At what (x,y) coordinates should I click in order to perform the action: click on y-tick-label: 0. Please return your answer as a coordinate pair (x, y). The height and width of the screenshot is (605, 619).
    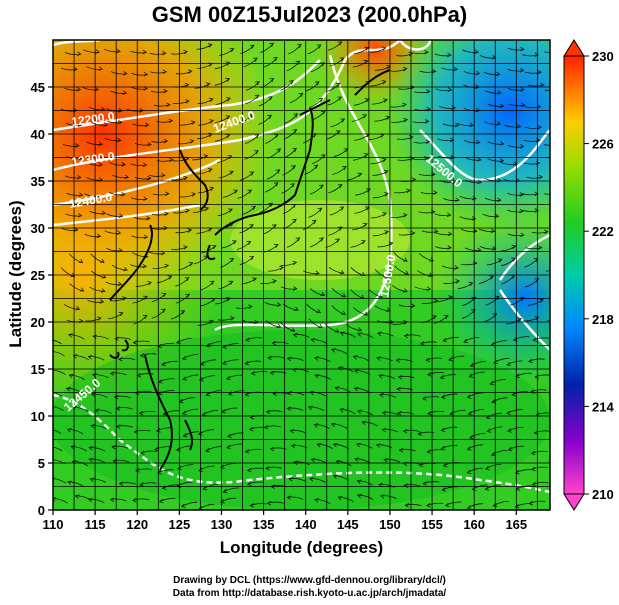
    Looking at the image, I should click on (41, 510).